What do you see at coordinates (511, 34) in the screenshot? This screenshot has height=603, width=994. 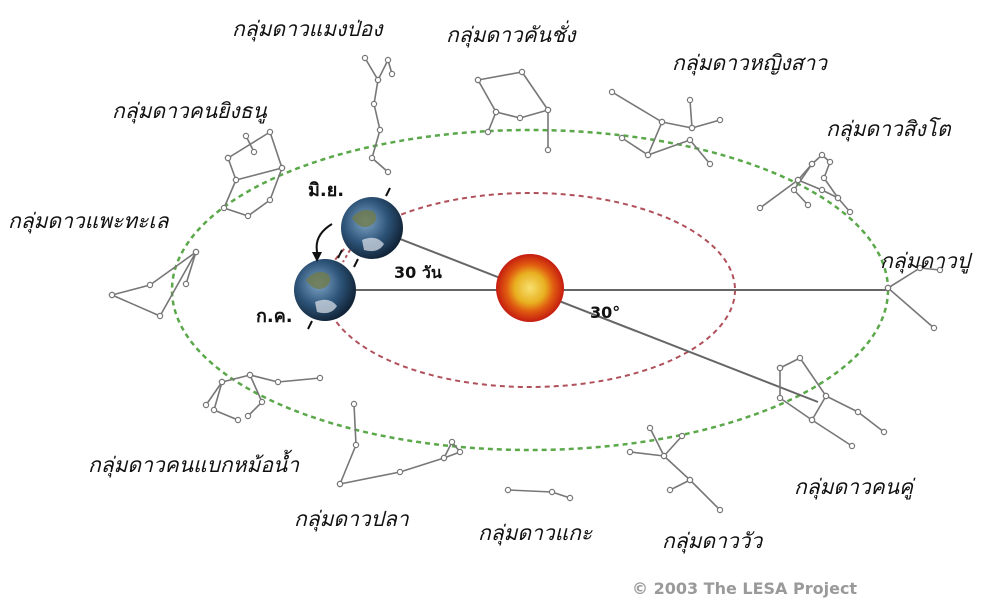 I see `label-libra: กลุ่มดาวคันชั่ง` at bounding box center [511, 34].